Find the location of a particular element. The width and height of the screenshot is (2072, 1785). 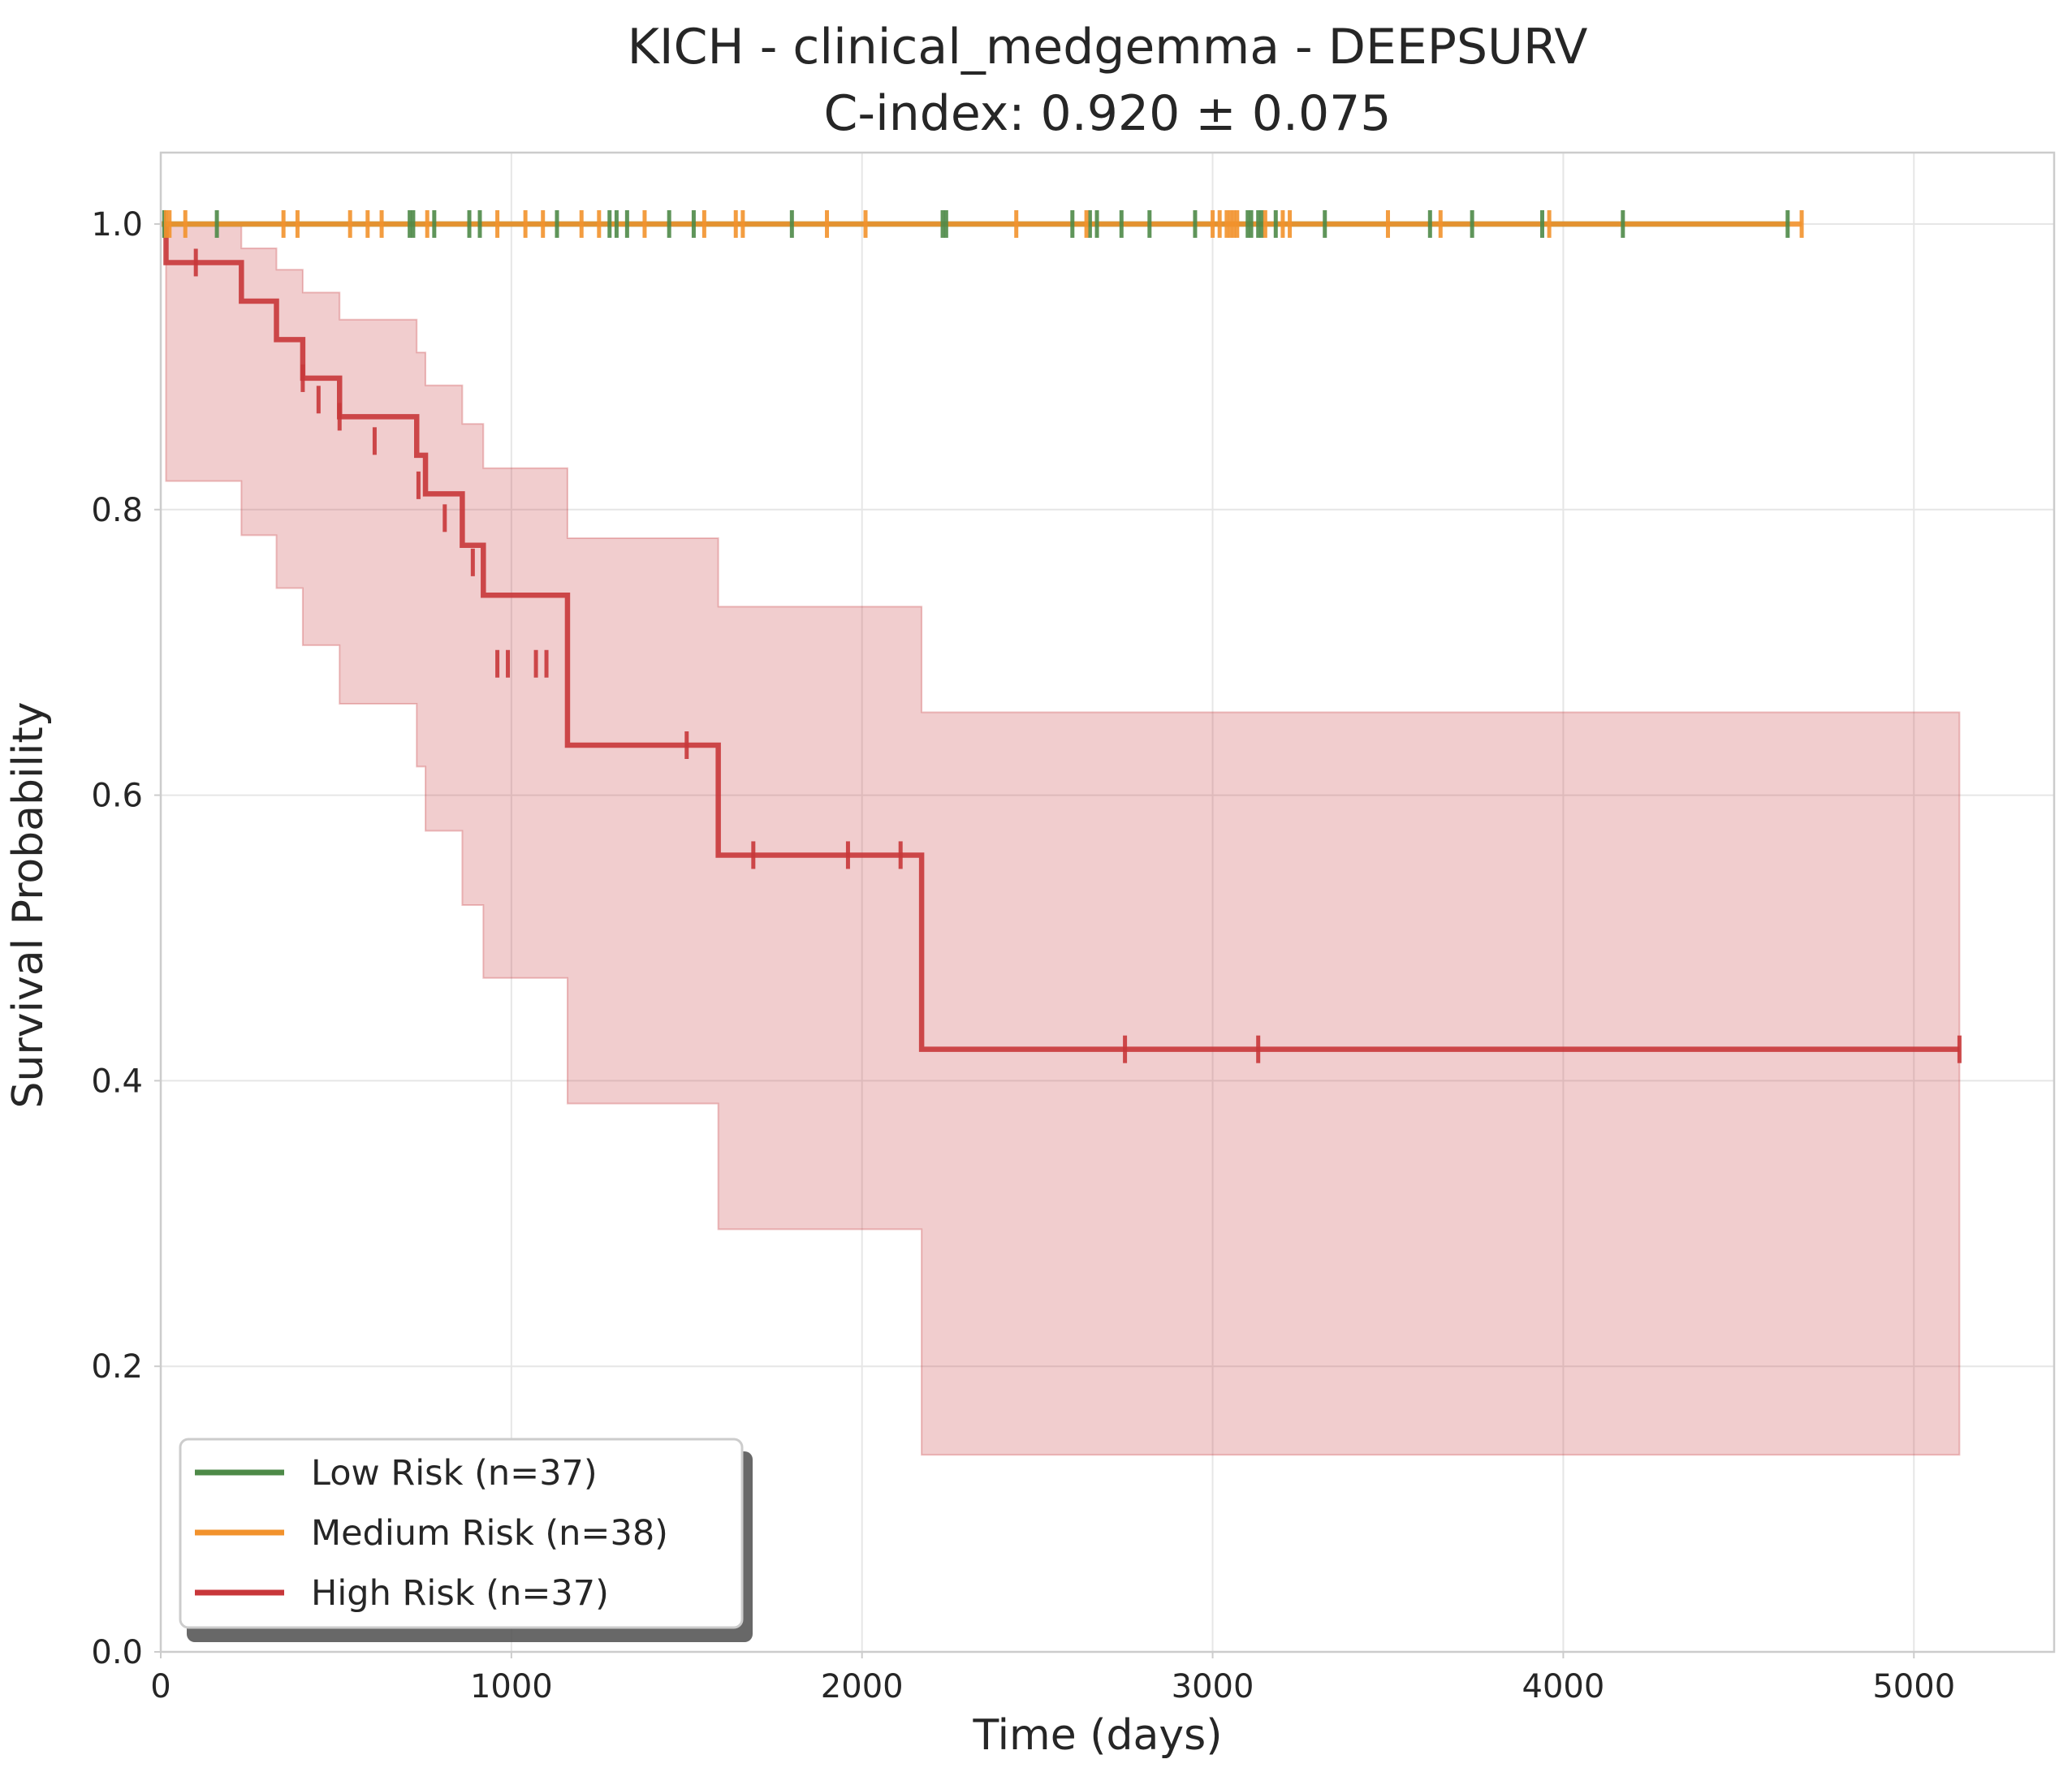

x-axis-label: Time (days) is located at coordinates (1097, 1736).